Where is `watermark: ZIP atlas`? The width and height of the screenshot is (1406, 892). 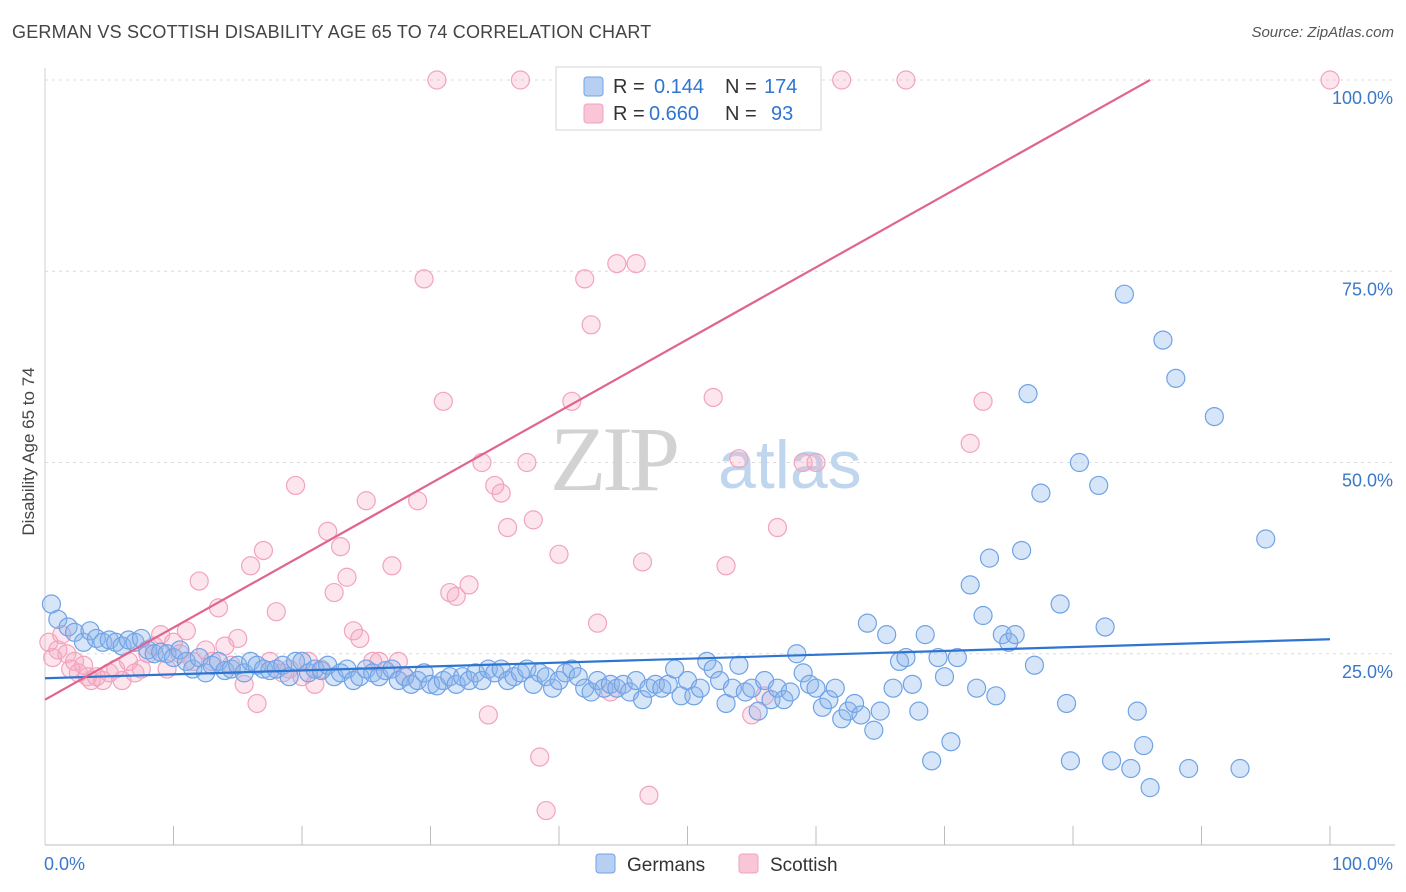 watermark: ZIP atlas is located at coordinates (706, 459).